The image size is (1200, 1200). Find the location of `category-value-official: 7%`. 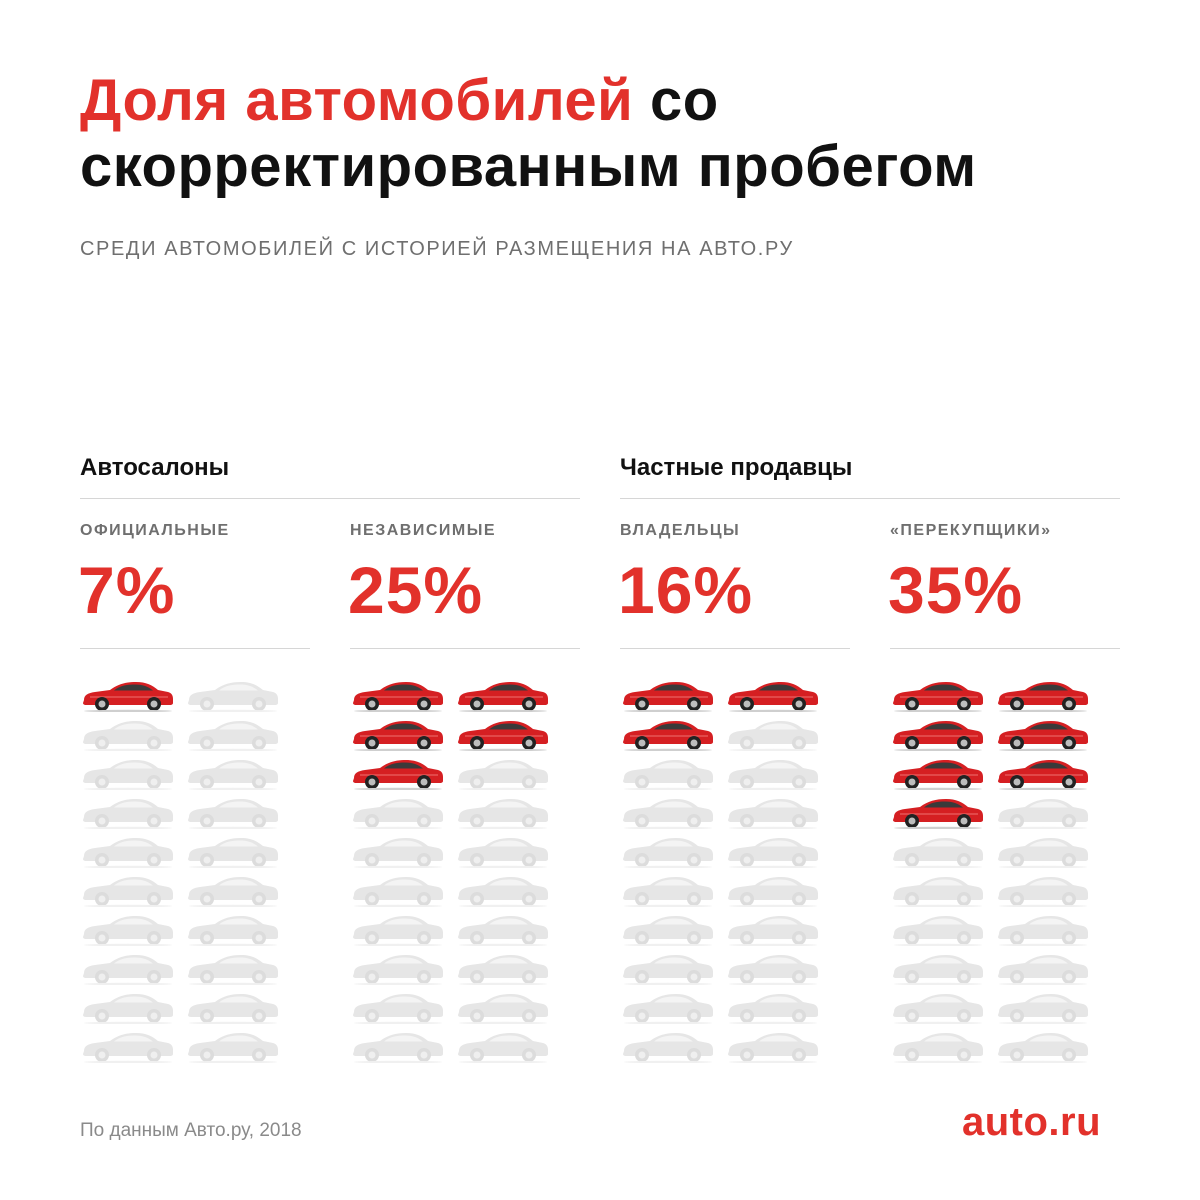

category-value-official: 7% is located at coordinates (127, 590).